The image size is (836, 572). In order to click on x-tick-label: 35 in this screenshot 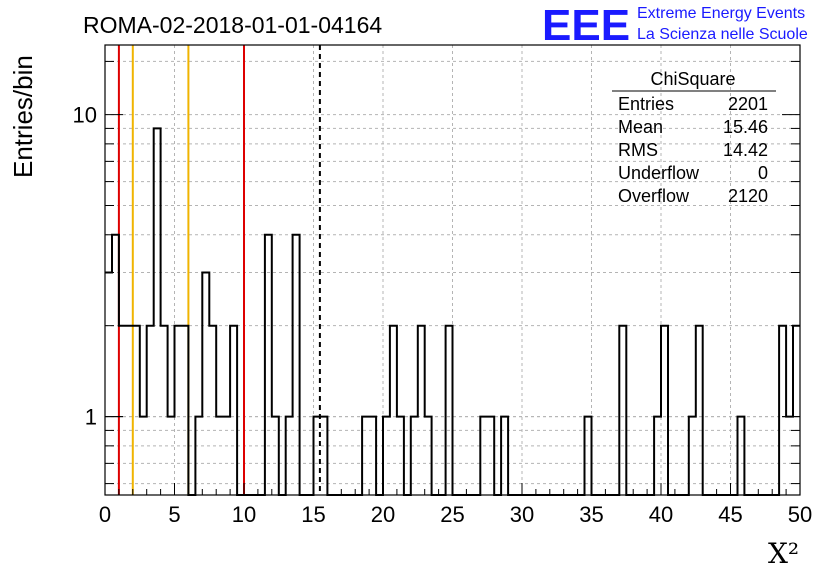, I will do `click(591, 514)`.